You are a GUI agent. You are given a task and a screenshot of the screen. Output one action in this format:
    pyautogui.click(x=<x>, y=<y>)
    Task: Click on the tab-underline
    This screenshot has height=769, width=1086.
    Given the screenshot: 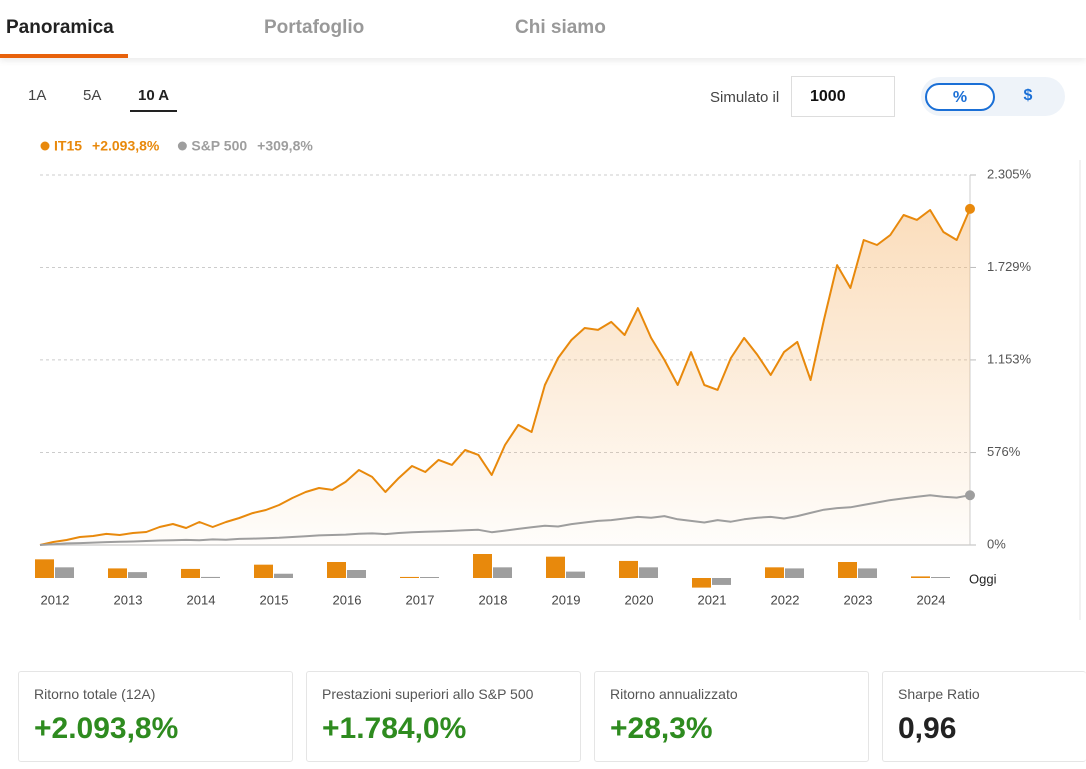 What is the action you would take?
    pyautogui.click(x=64, y=56)
    